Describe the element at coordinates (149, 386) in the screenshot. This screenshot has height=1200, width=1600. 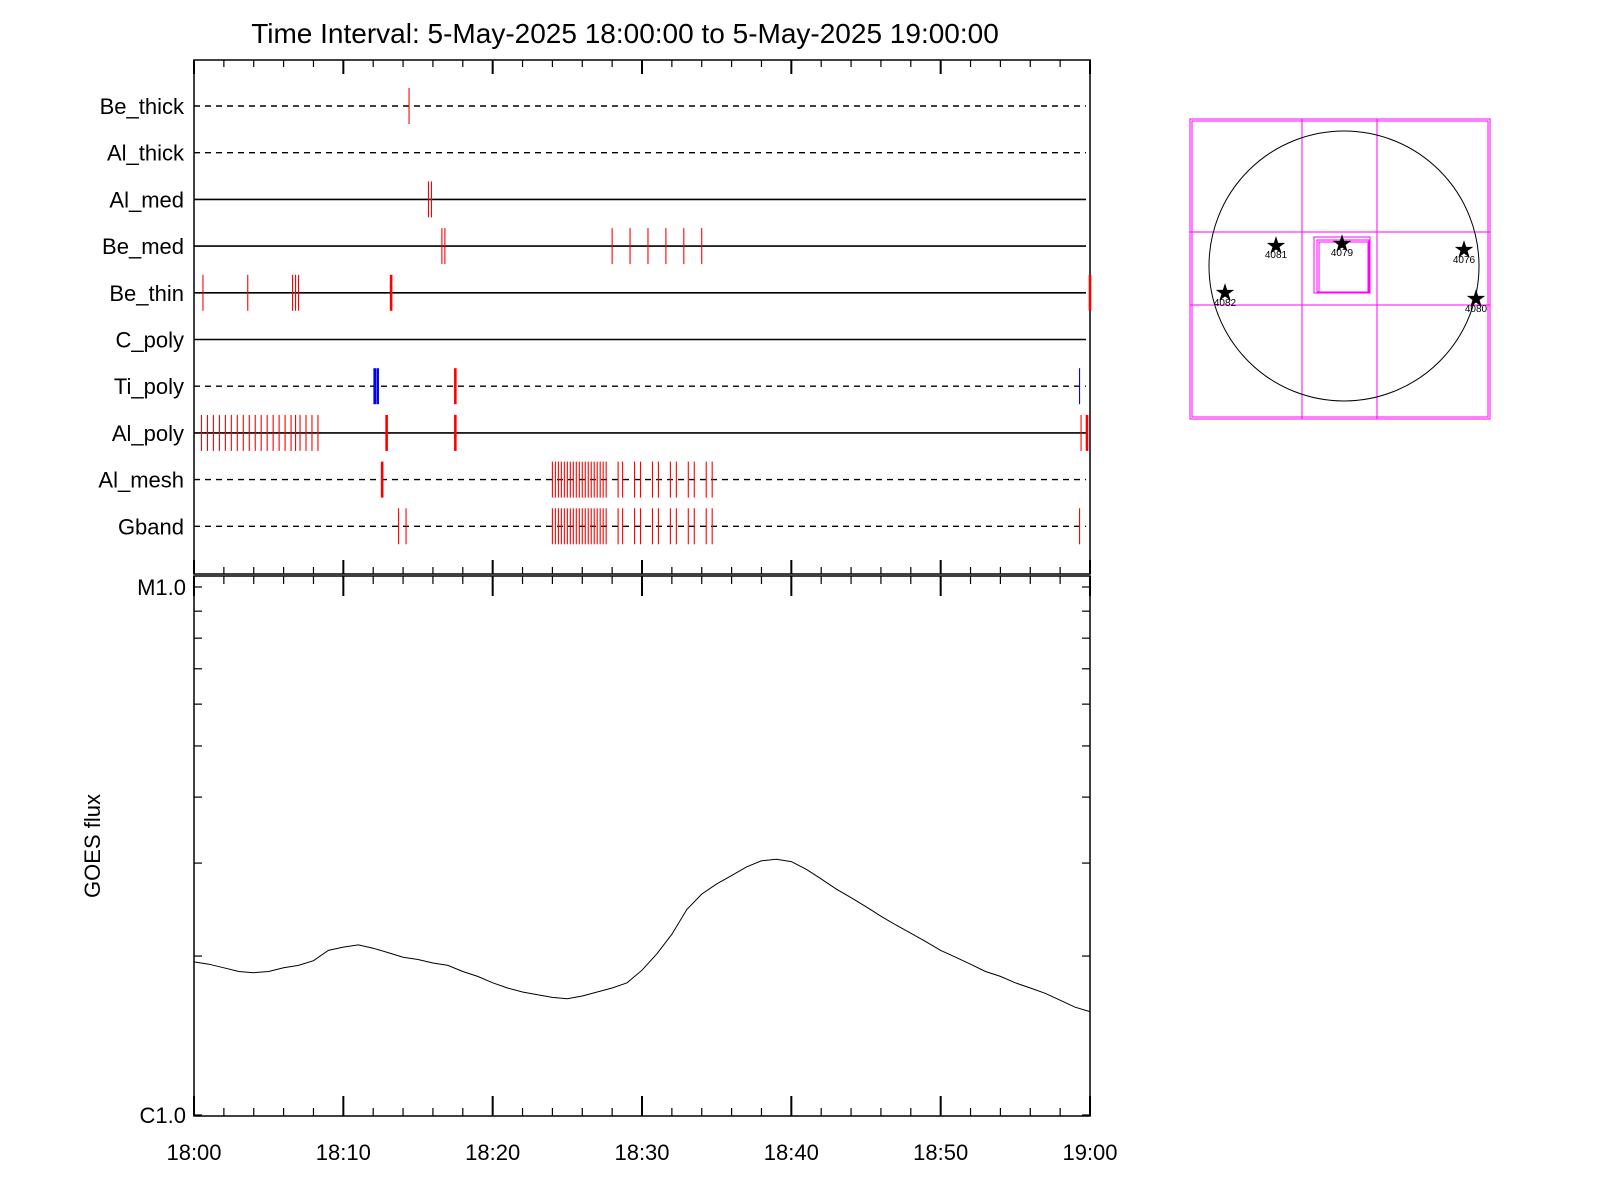
I see `timeline-row-label: Ti_poly` at that location.